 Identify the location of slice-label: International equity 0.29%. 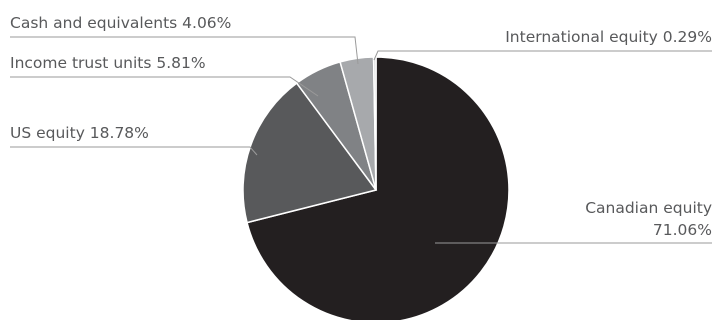
(608, 37).